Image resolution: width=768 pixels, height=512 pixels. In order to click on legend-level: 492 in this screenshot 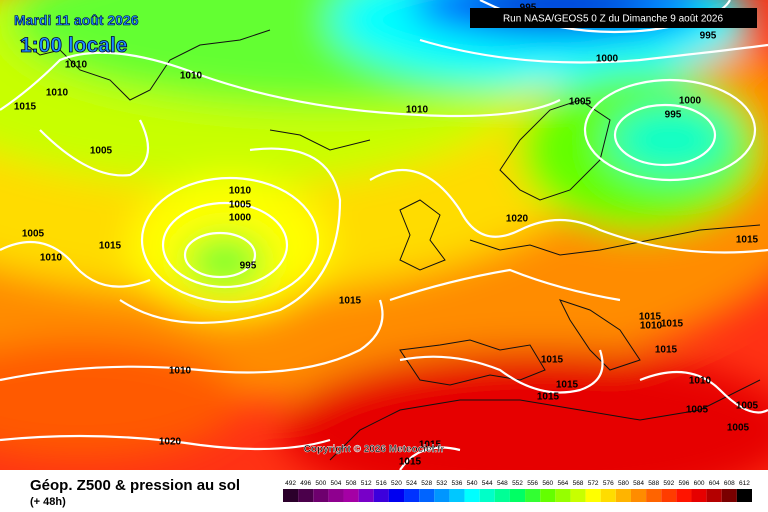, I will do `click(290, 483)`.